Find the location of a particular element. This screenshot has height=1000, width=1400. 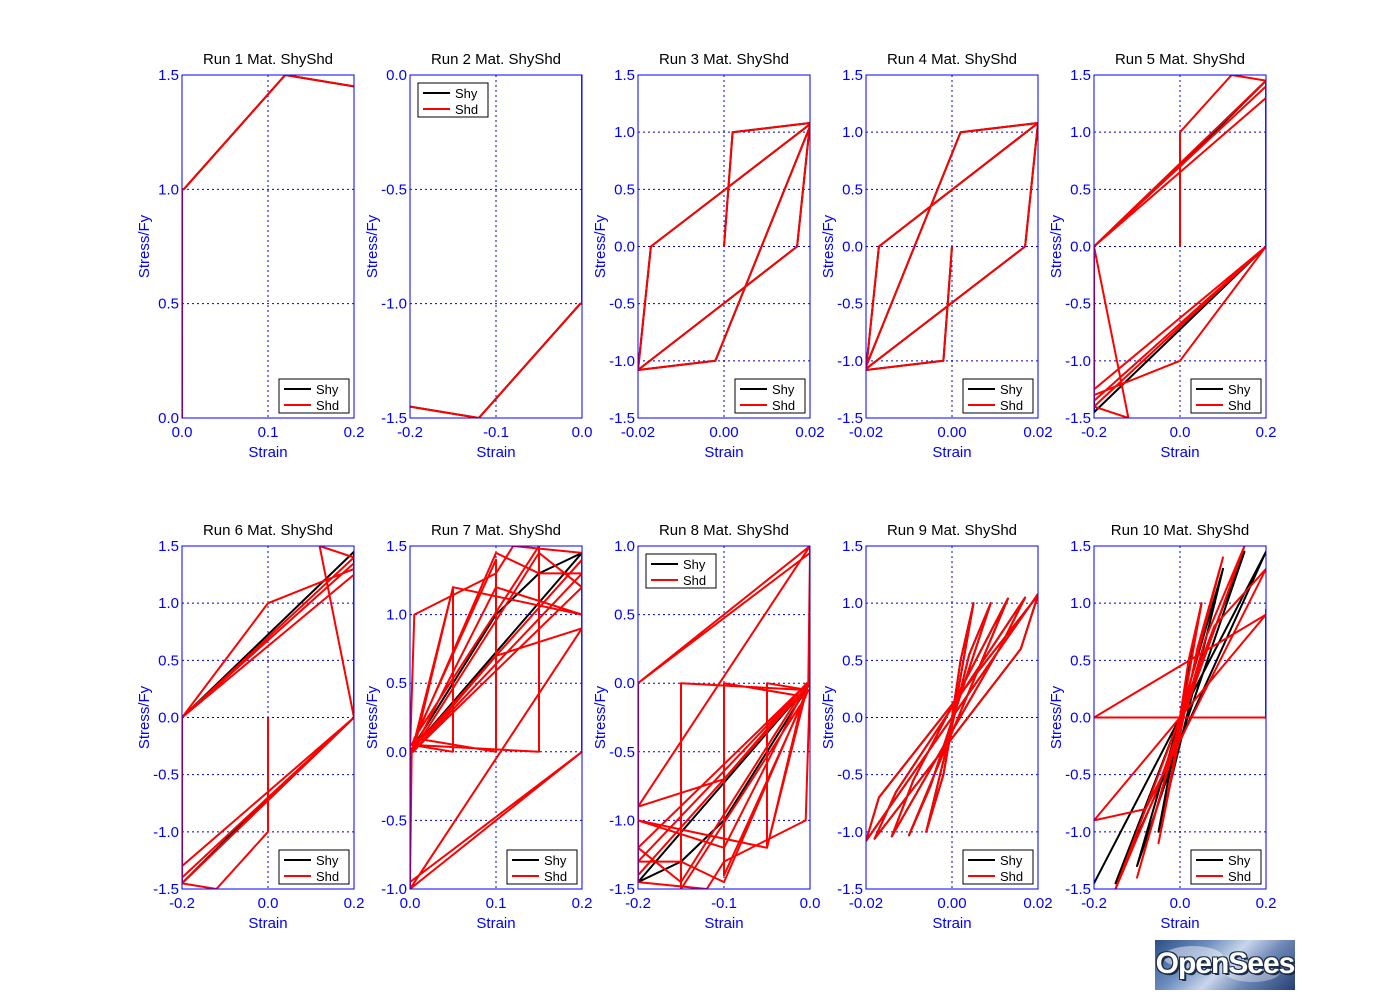

chart-title: Run 10 Mat. ShyShd is located at coordinates (1180, 530).